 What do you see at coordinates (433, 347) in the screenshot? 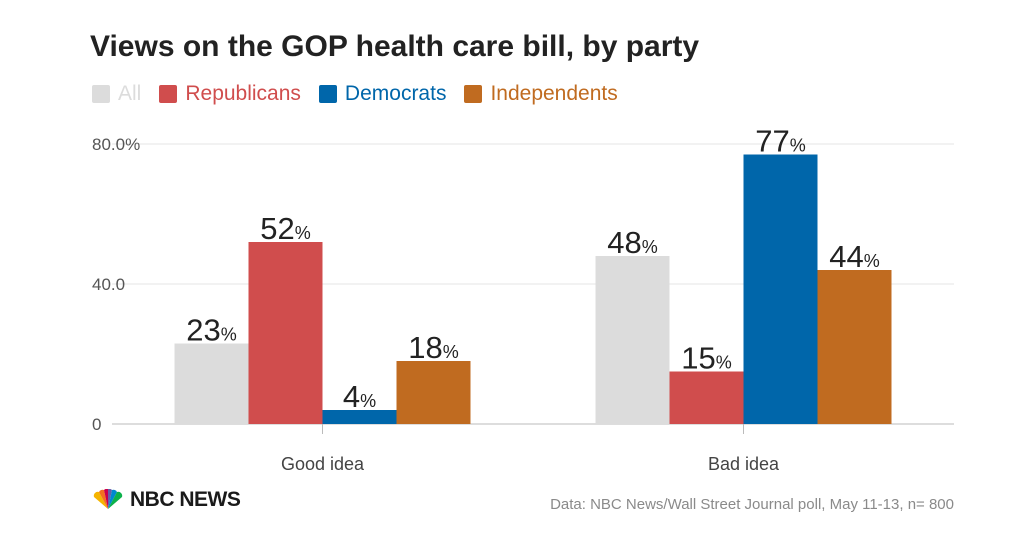
I see `data-label: 18%` at bounding box center [433, 347].